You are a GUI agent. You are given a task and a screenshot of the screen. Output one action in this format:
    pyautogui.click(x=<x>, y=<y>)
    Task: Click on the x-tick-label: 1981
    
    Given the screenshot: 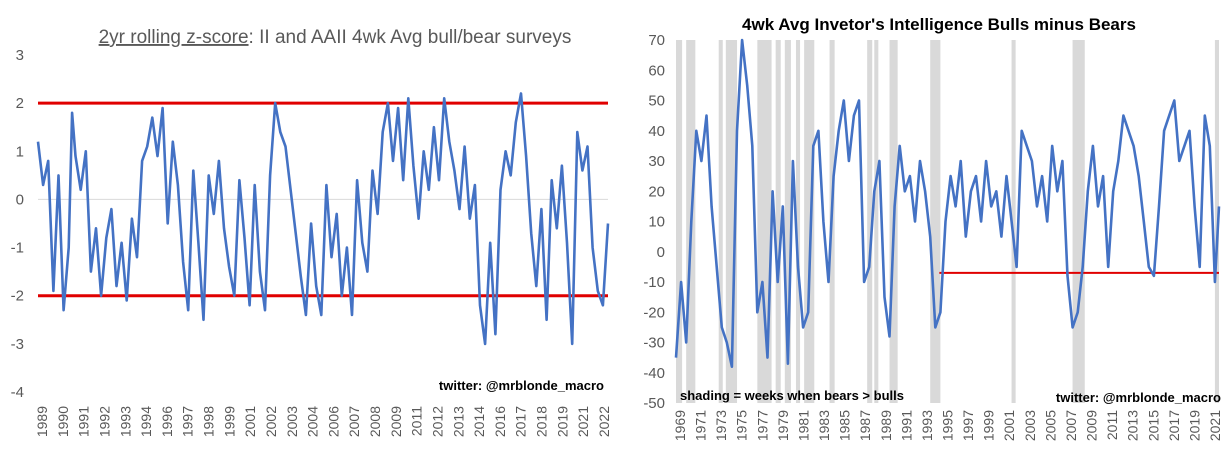 What is the action you would take?
    pyautogui.click(x=803, y=425)
    